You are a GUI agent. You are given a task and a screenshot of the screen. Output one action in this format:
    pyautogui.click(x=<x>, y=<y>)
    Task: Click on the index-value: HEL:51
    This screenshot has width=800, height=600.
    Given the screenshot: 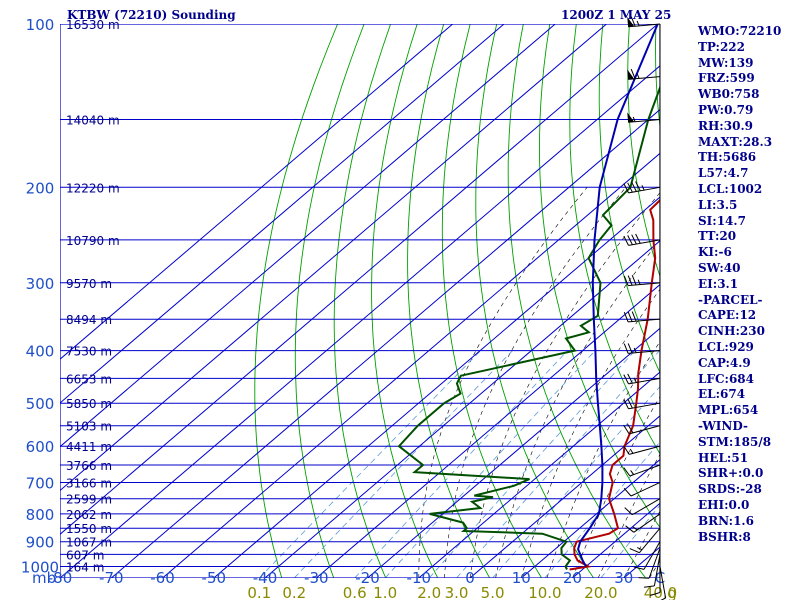 What is the action you would take?
    pyautogui.click(x=723, y=457)
    